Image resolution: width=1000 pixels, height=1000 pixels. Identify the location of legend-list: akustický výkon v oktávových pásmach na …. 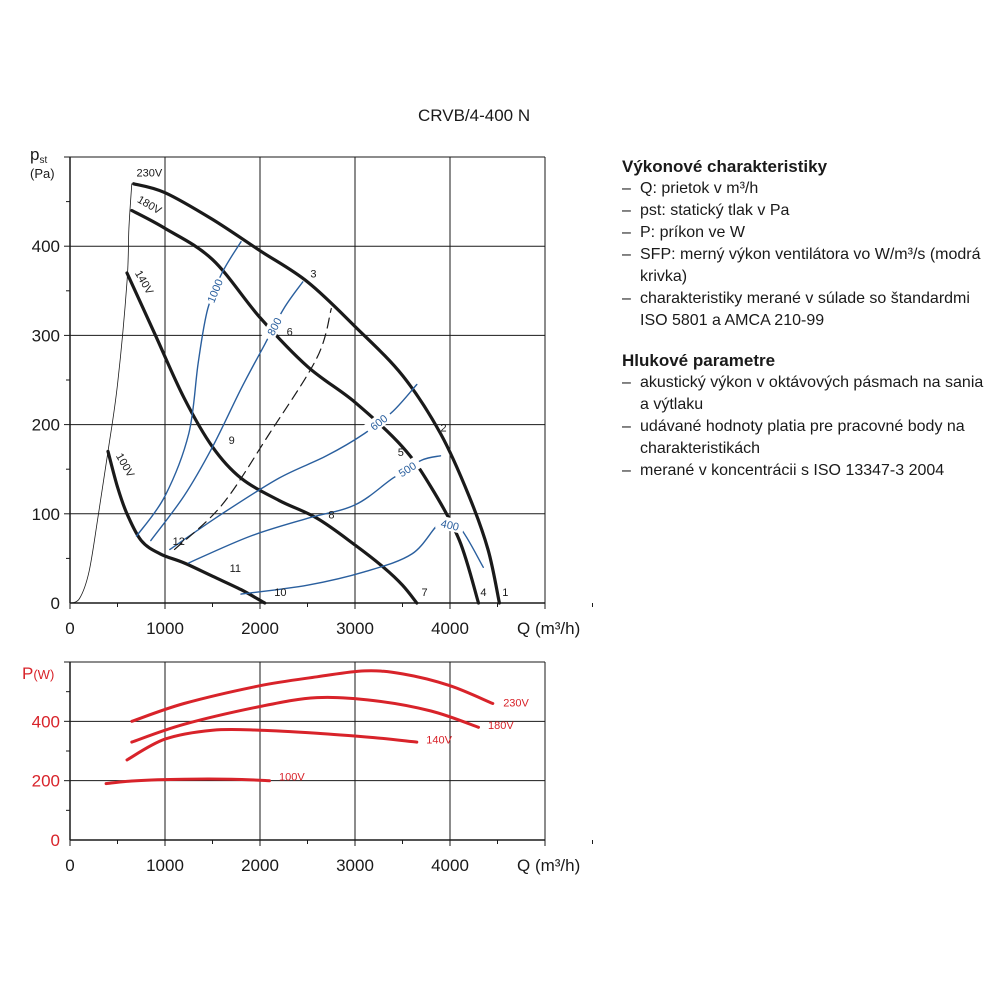
(808, 427).